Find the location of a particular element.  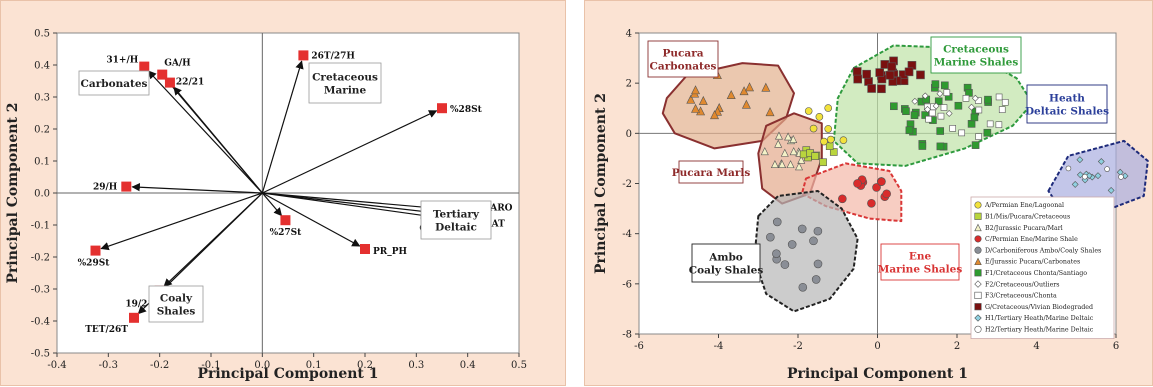

legend-label: G/Cretaceous/Vivian Biodegraded is located at coordinates (1039, 307).